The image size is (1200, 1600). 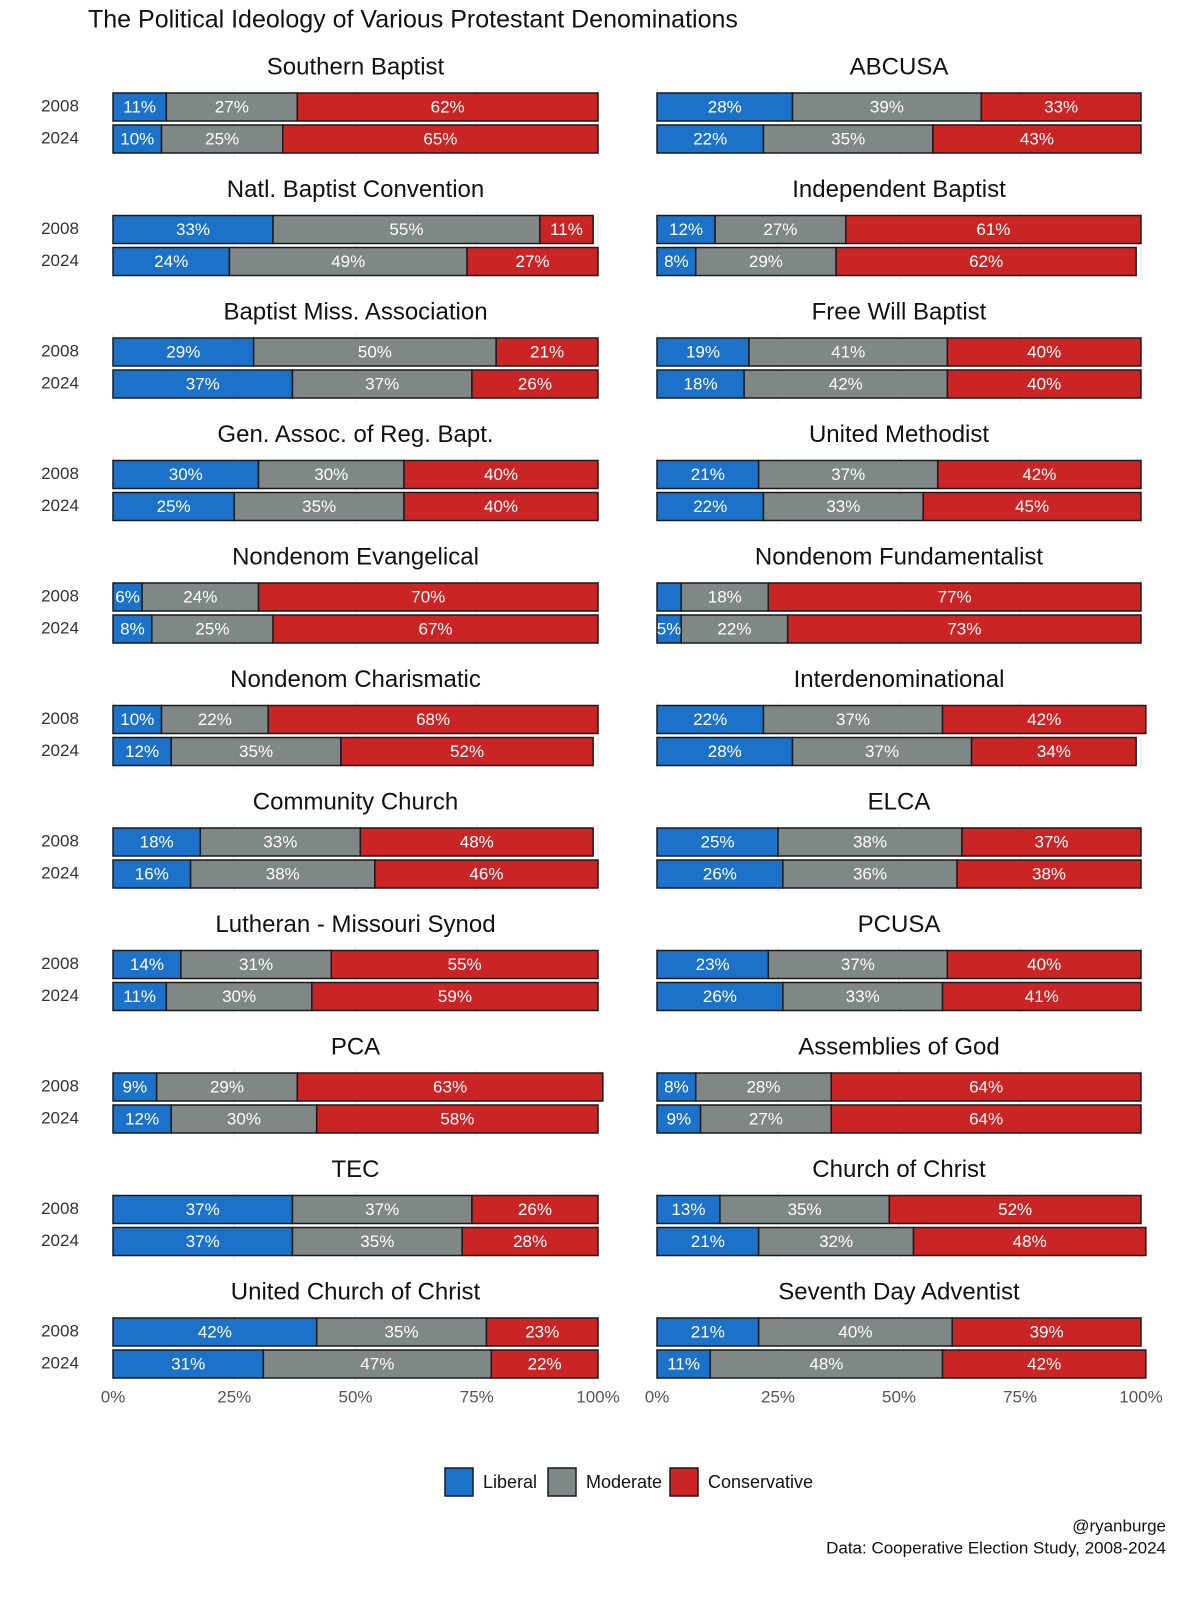 What do you see at coordinates (899, 311) in the screenshot?
I see `panel-title: Free Will Baptist` at bounding box center [899, 311].